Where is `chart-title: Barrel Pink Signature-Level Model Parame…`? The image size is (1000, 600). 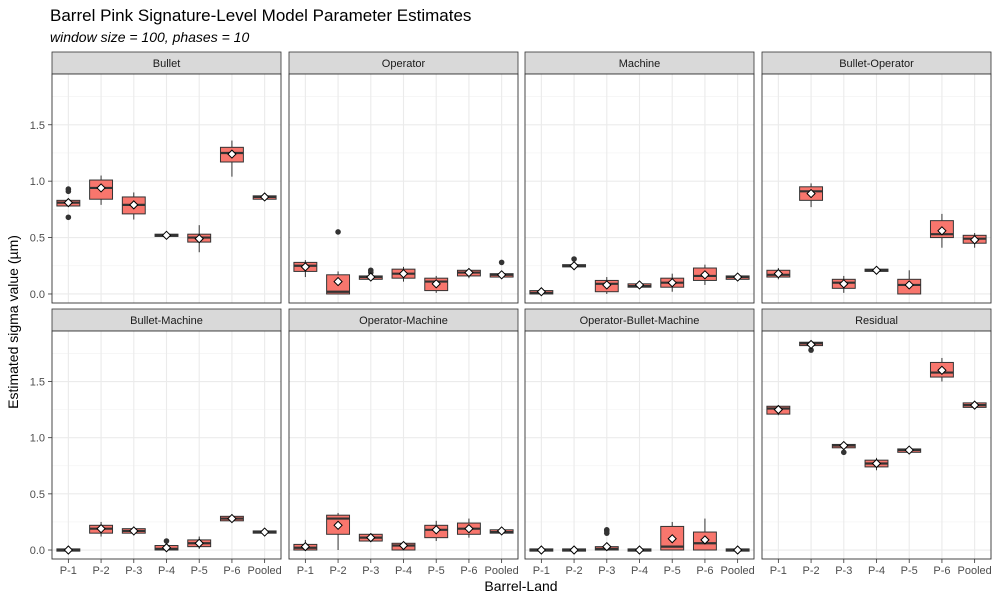 chart-title: Barrel Pink Signature-Level Model Parame… is located at coordinates (260, 15).